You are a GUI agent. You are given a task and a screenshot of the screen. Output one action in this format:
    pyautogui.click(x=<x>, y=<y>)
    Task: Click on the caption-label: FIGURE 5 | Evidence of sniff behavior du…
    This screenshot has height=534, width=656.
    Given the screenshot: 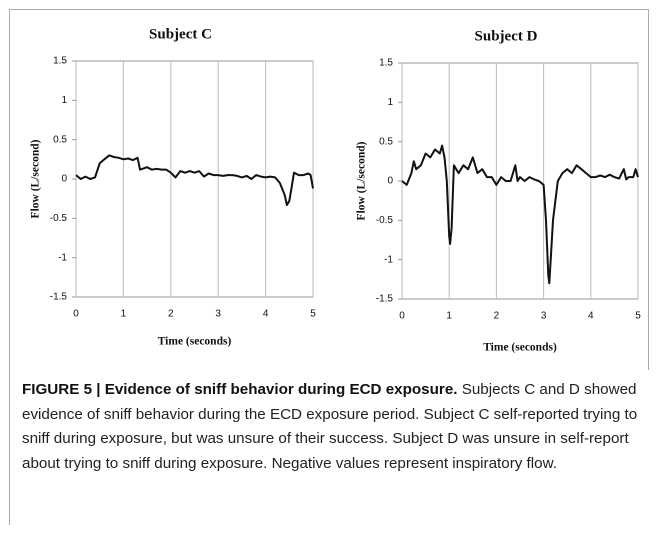 What is the action you would take?
    pyautogui.click(x=240, y=389)
    